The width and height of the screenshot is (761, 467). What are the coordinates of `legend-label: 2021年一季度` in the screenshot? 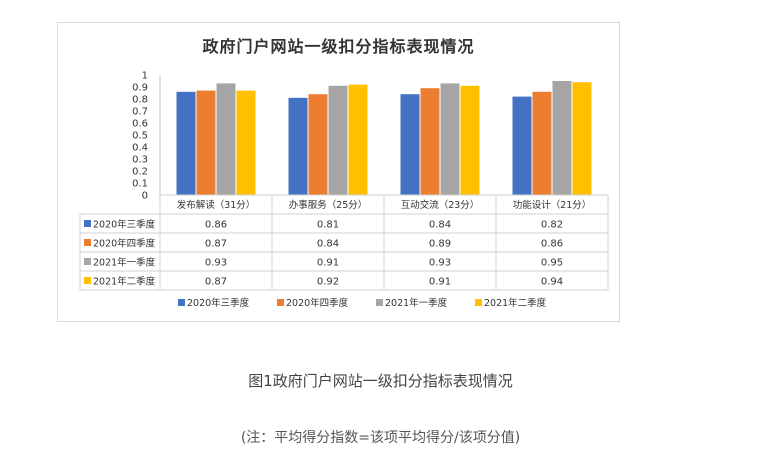 It's located at (416, 303).